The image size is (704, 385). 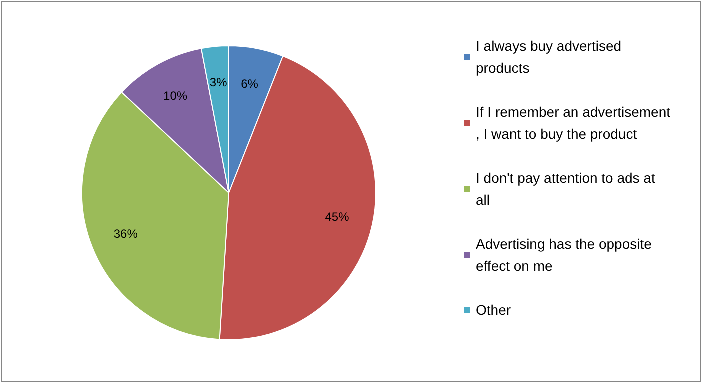 I want to click on legend-label: Other, so click(x=494, y=310).